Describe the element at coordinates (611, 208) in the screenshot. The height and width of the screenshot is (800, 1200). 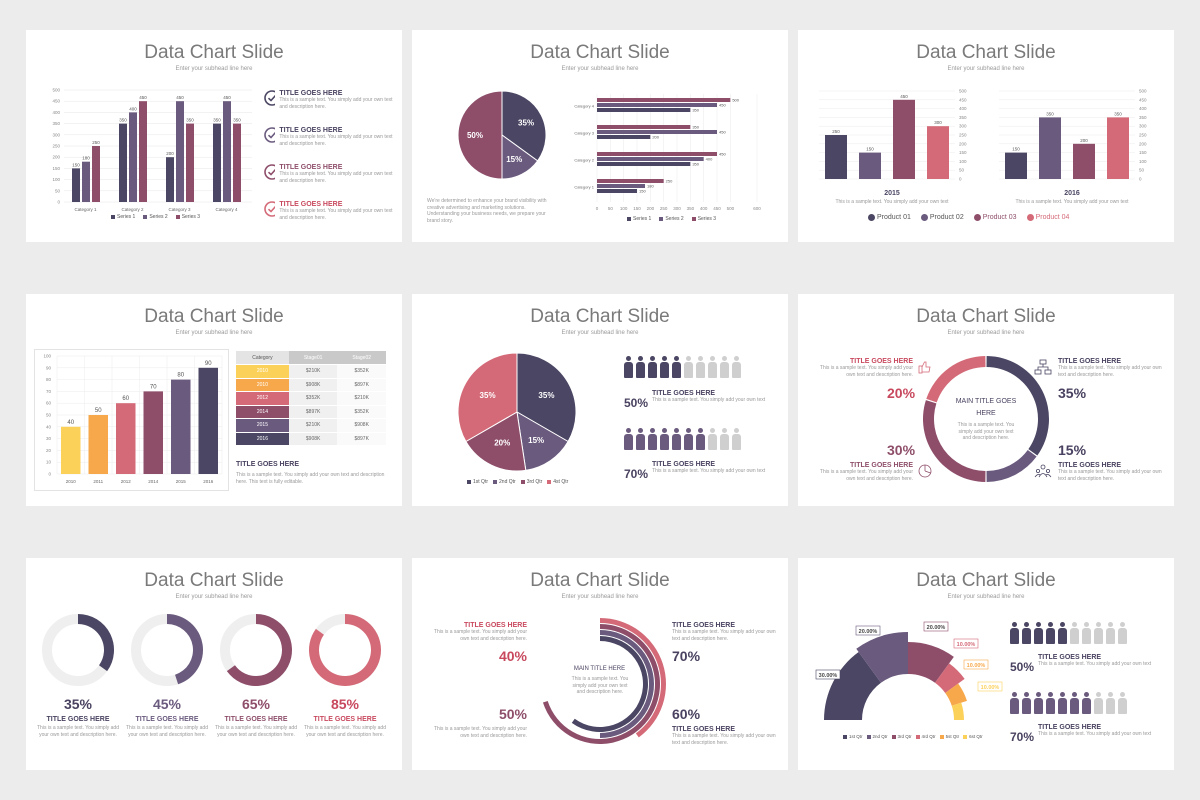
I see `x-tick-label: 50` at that location.